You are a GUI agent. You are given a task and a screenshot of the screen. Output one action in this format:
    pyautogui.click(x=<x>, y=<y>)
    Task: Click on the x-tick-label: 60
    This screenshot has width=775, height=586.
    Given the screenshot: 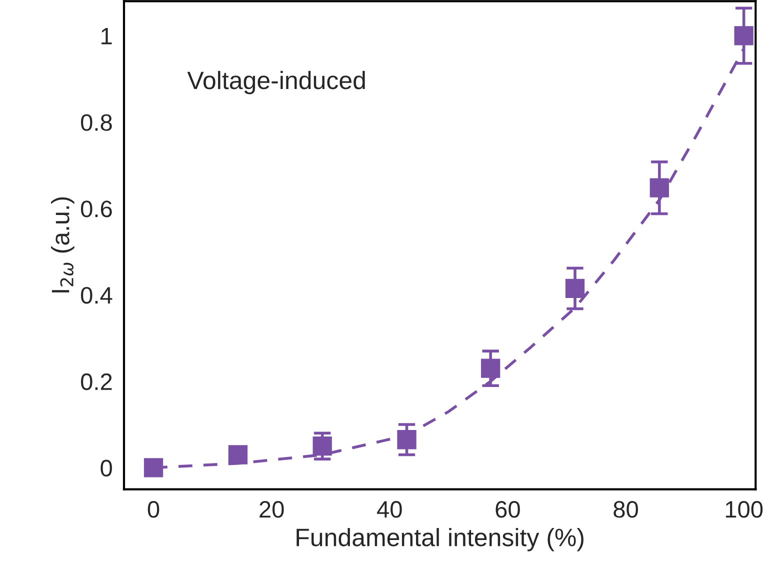 What is the action you would take?
    pyautogui.click(x=508, y=509)
    